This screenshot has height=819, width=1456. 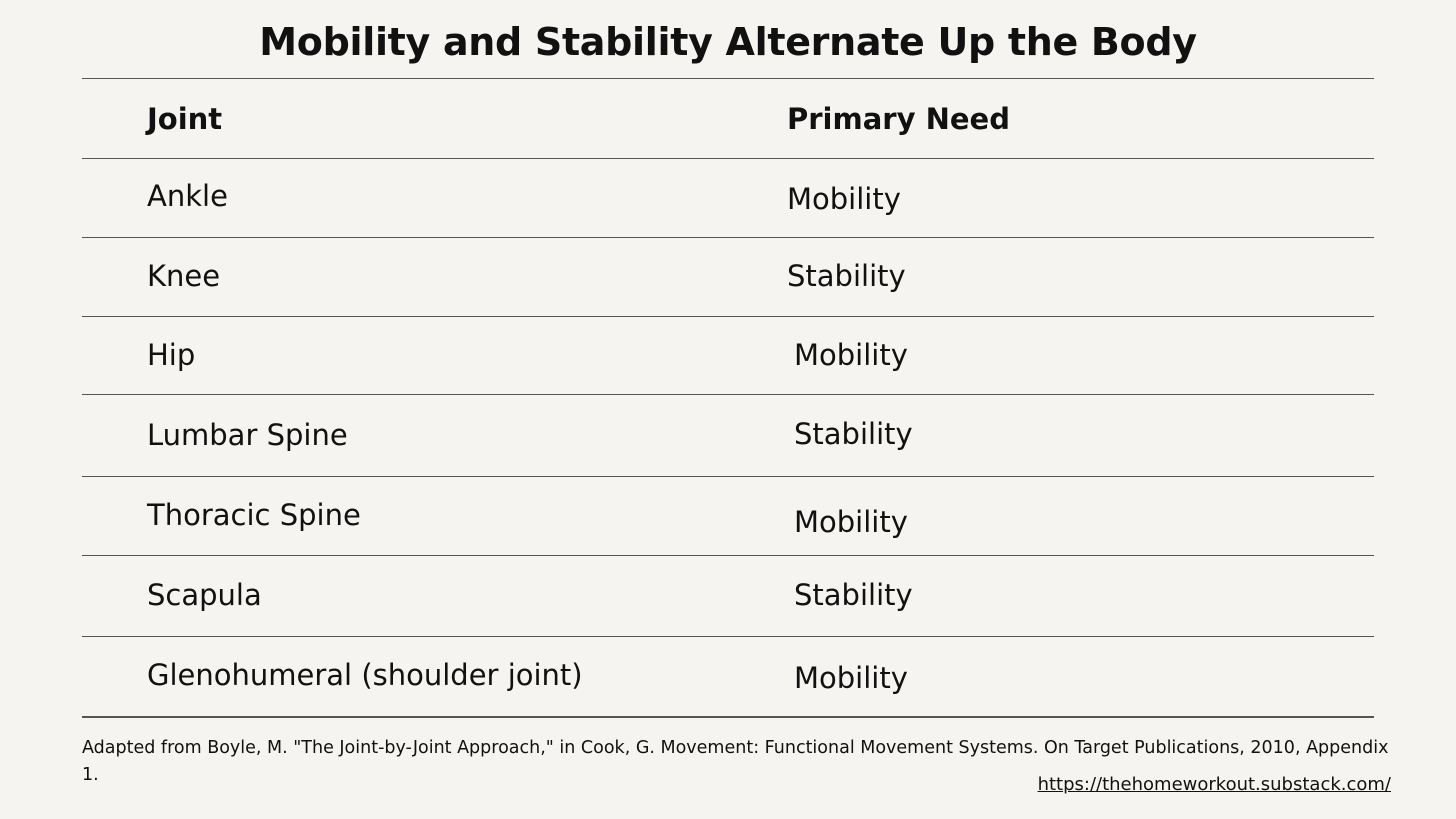 I want to click on joint-cell: Glenohumeral (shoulder joint), so click(x=365, y=675).